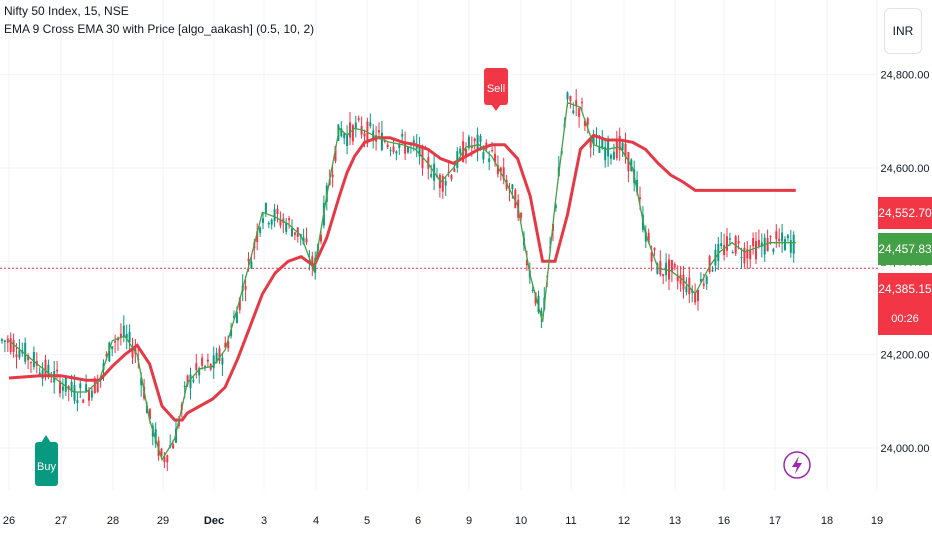 The image size is (932, 550). What do you see at coordinates (214, 521) in the screenshot?
I see `x-tick-label: Dec` at bounding box center [214, 521].